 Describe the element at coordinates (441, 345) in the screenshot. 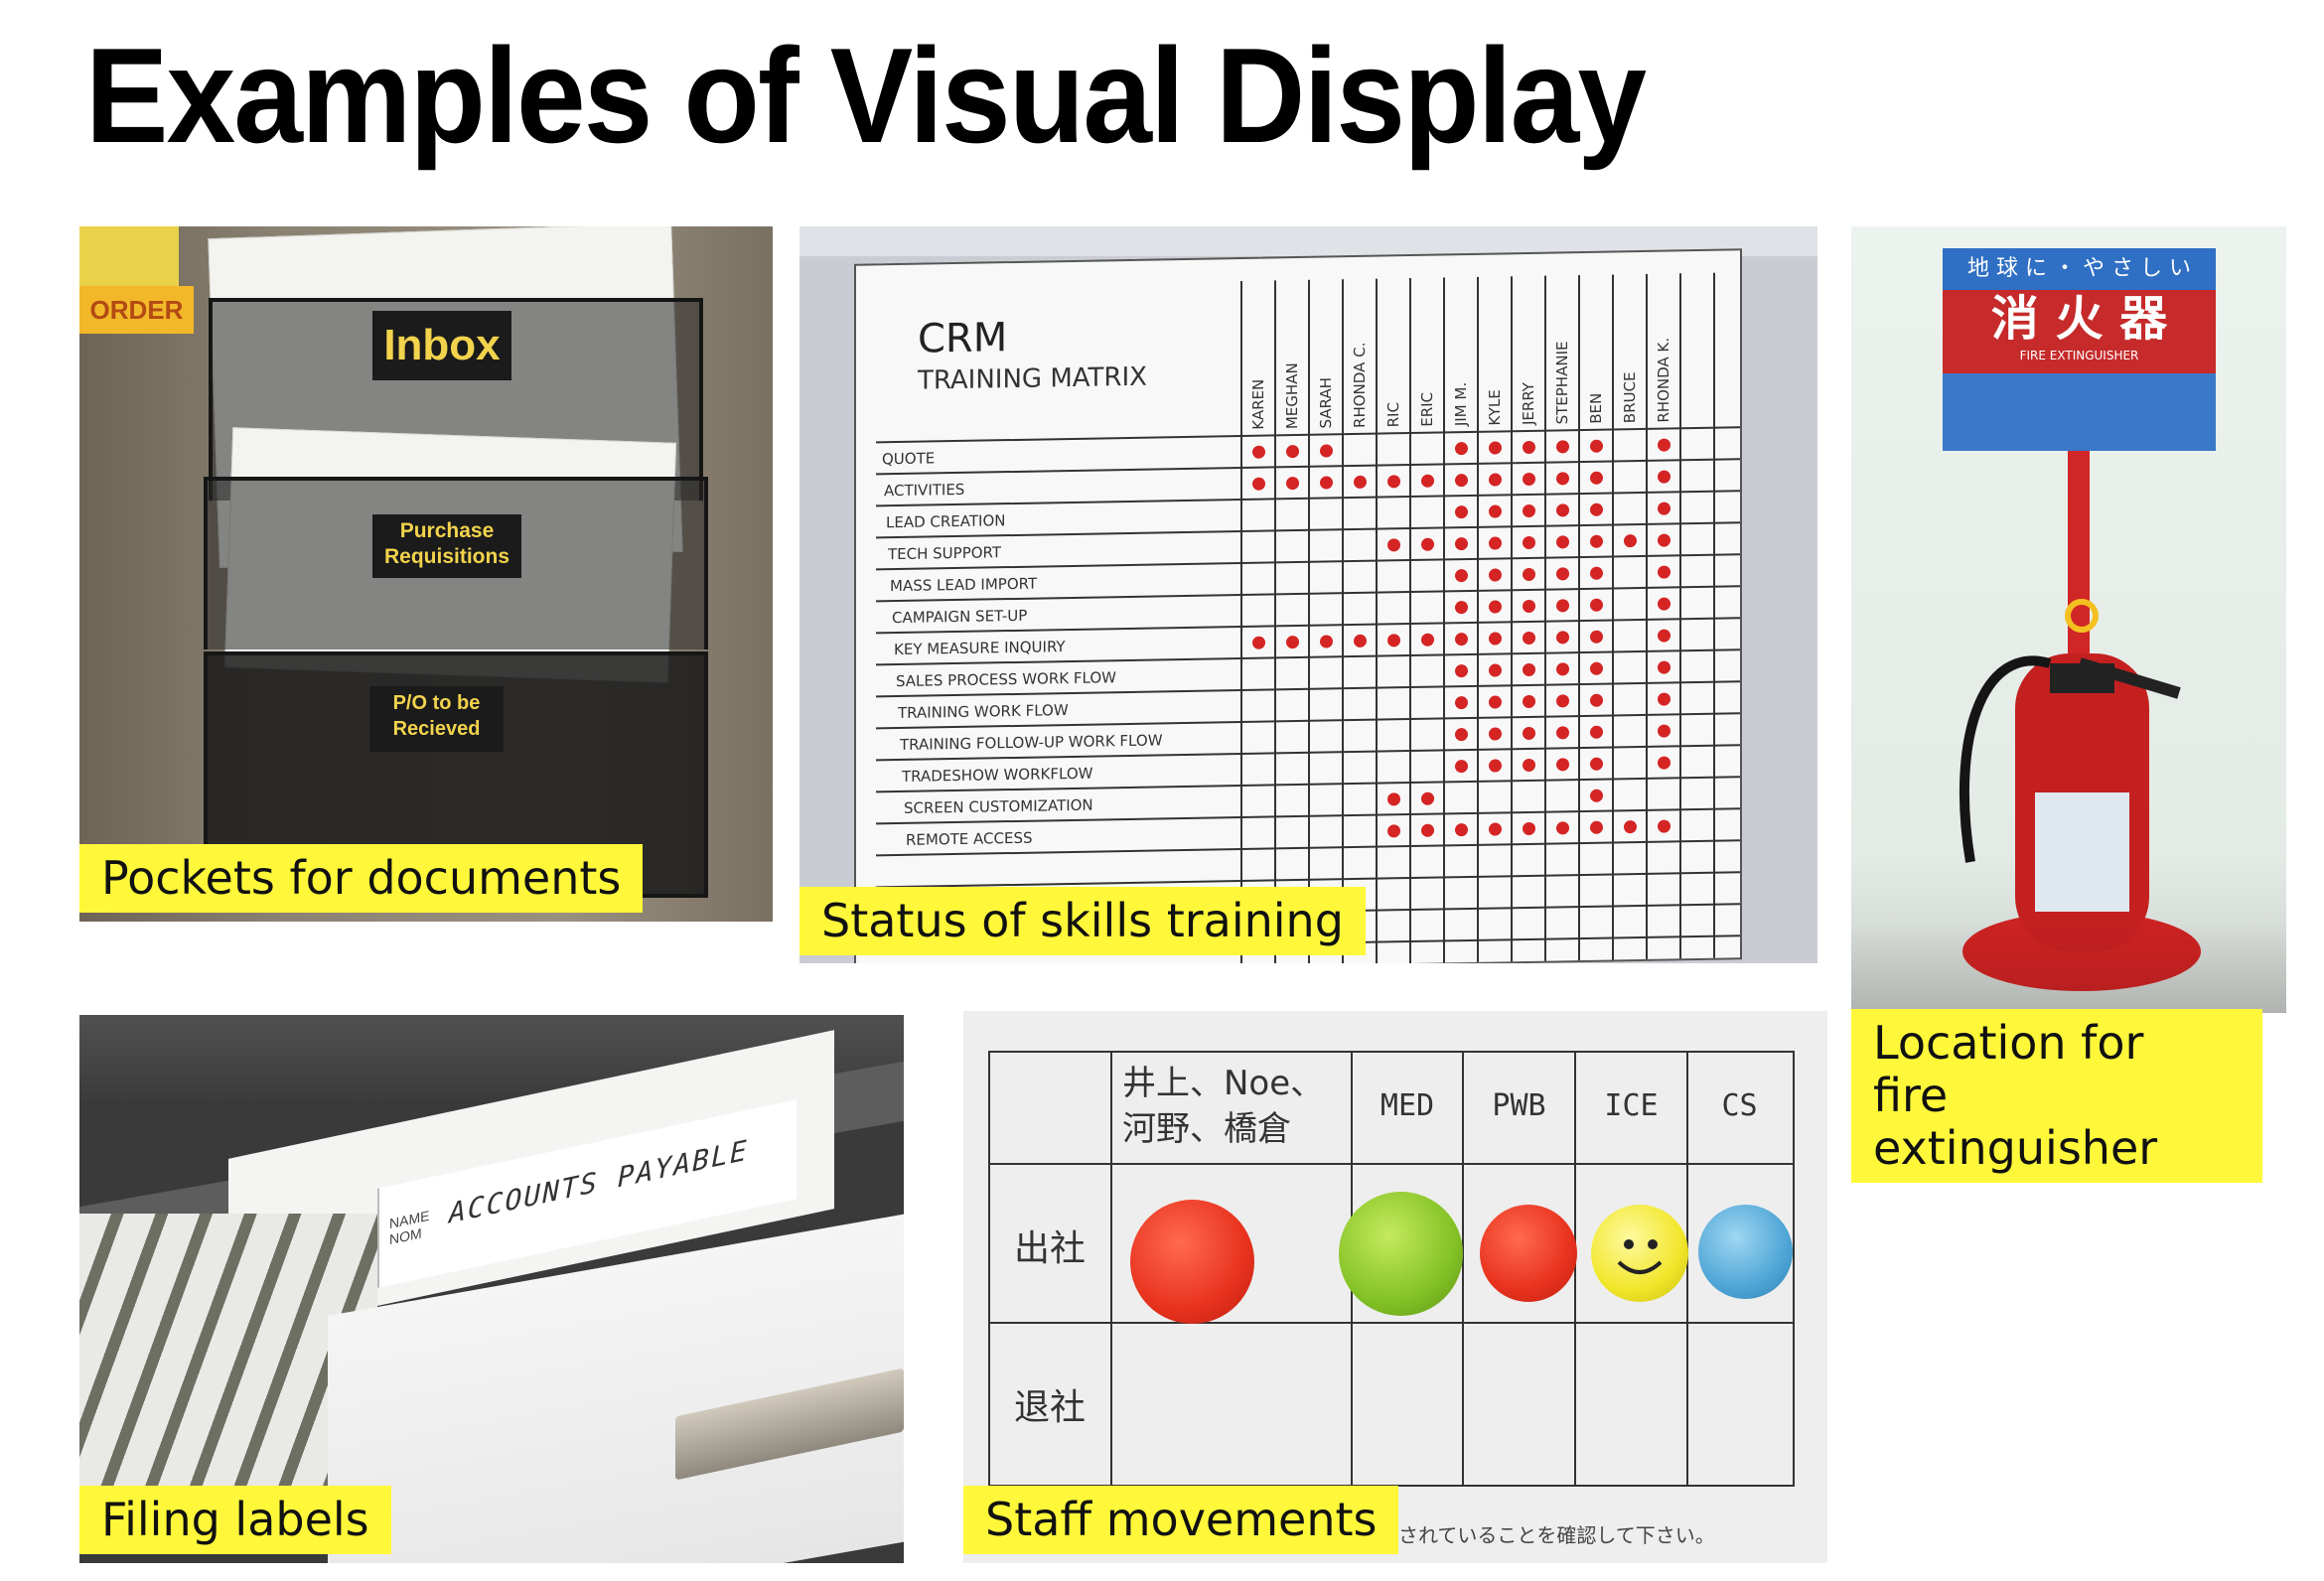

I see `label-inbox: Inbox` at that location.